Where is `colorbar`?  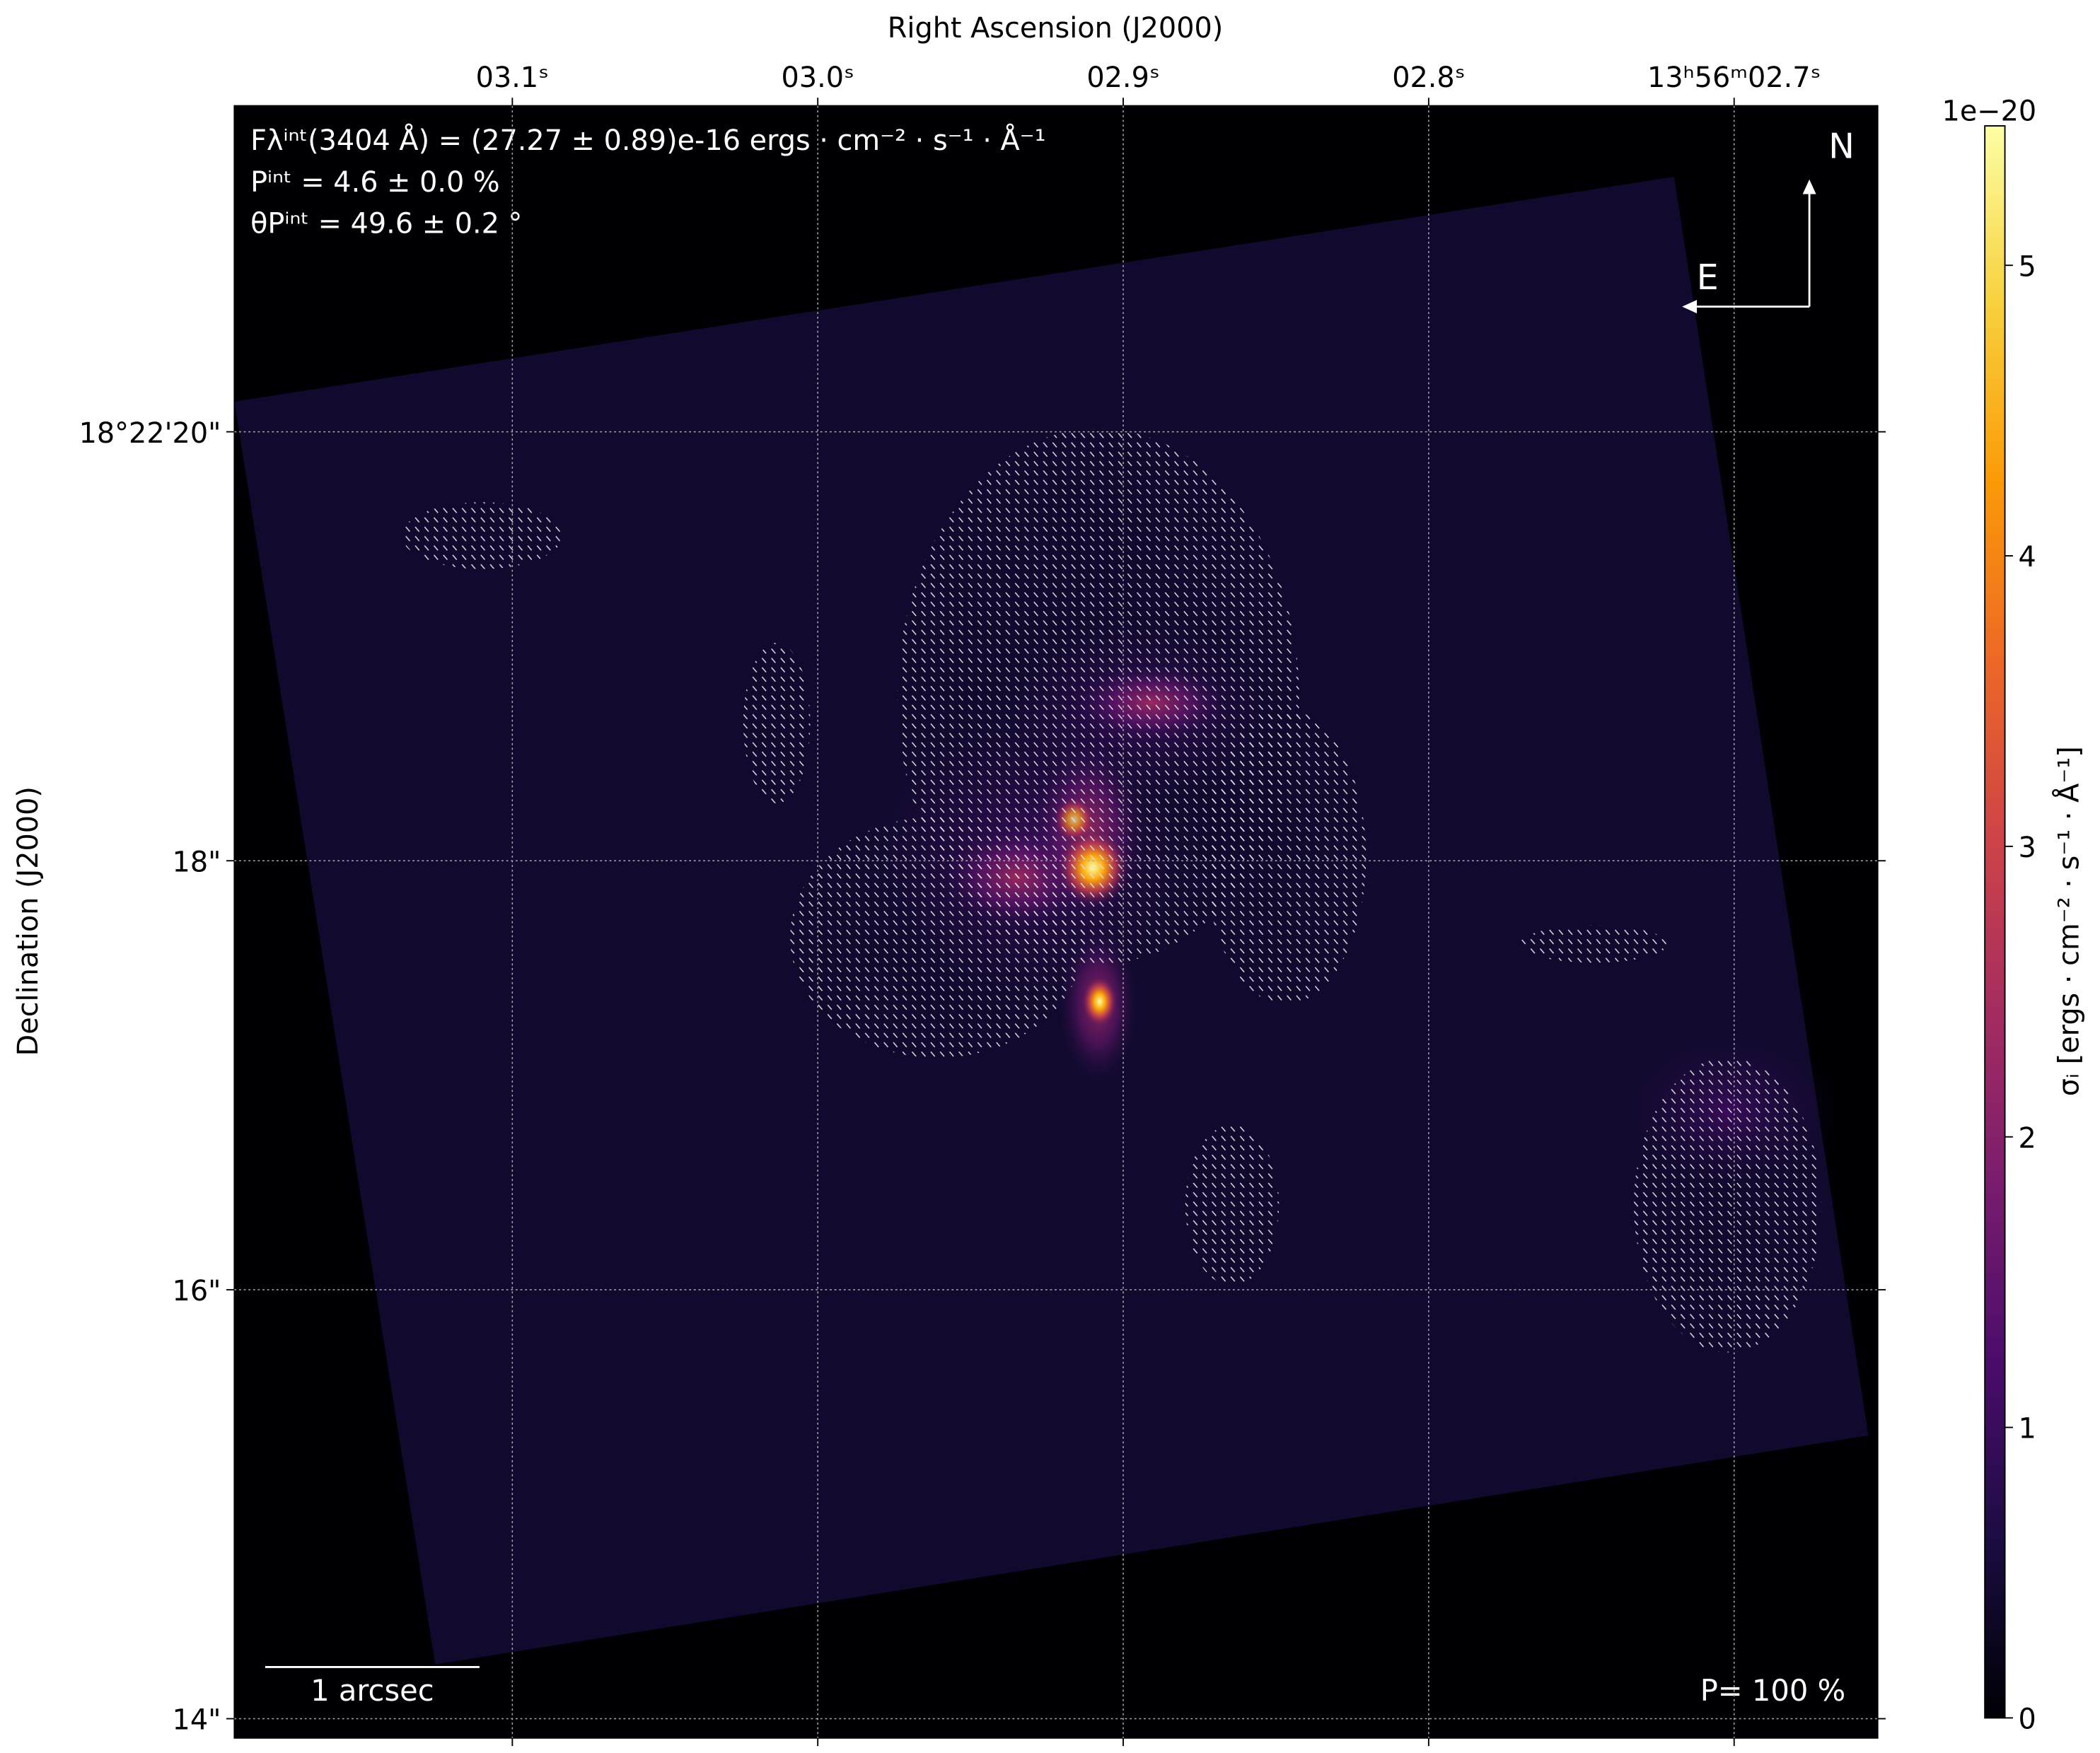
colorbar is located at coordinates (1995, 922).